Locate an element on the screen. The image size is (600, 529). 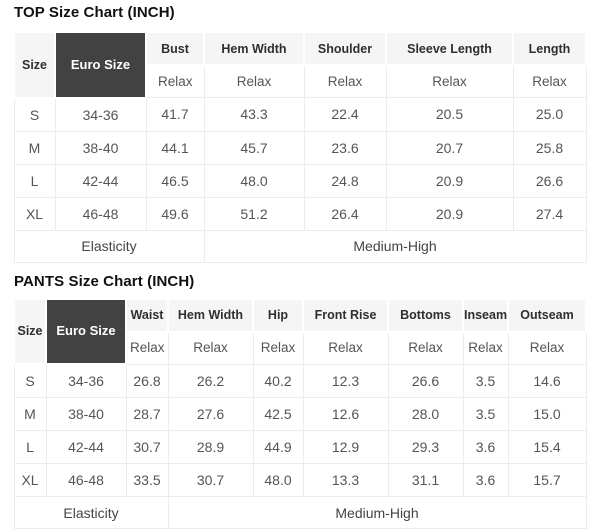
column-header-bust: Bust is located at coordinates (175, 48).